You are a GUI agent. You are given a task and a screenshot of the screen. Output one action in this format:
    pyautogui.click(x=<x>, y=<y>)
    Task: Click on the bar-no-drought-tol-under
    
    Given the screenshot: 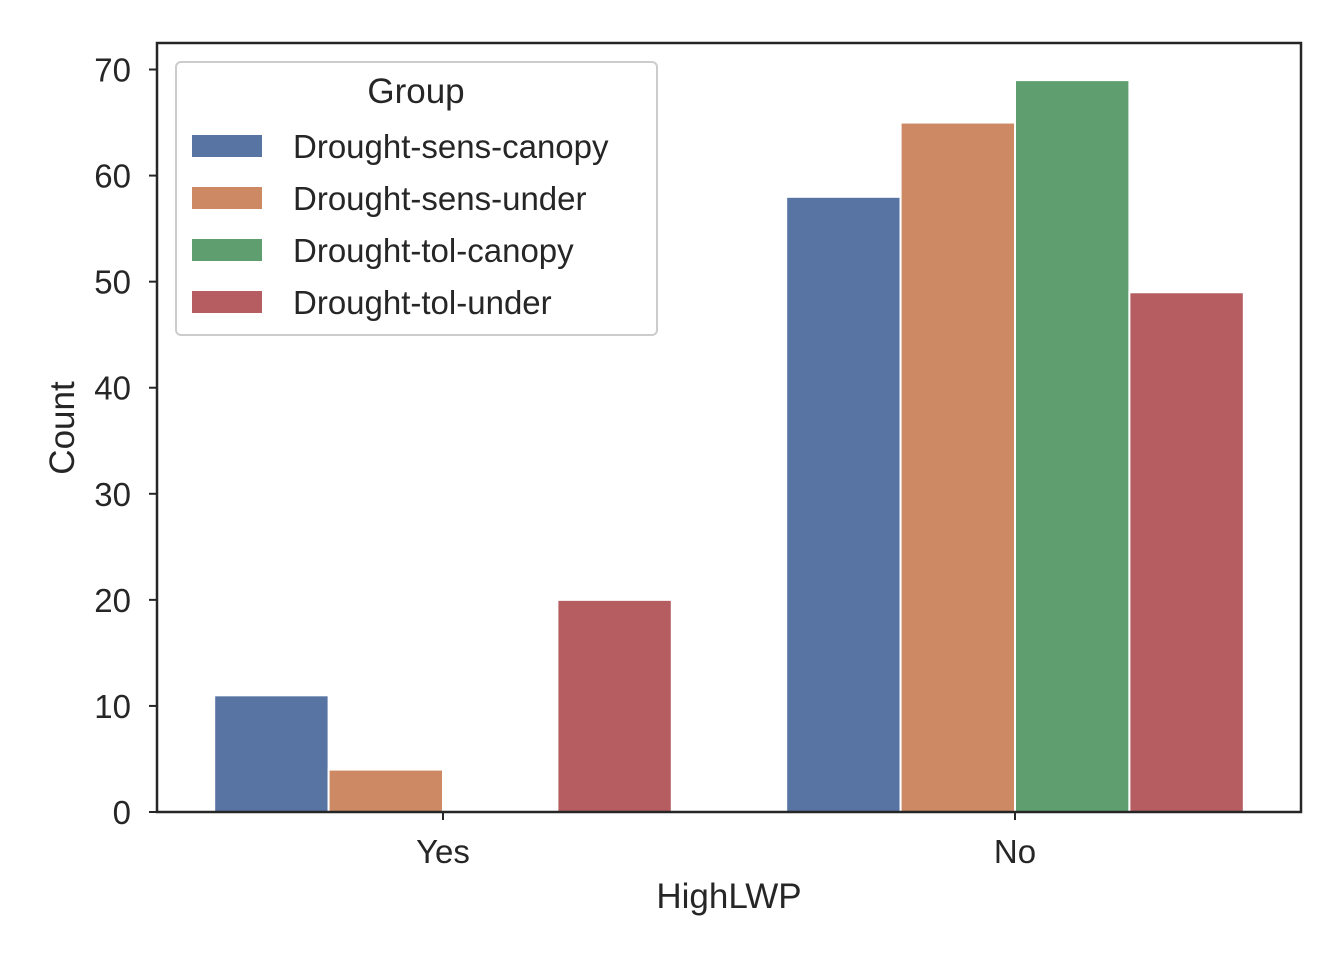 What is the action you would take?
    pyautogui.click(x=1186, y=552)
    